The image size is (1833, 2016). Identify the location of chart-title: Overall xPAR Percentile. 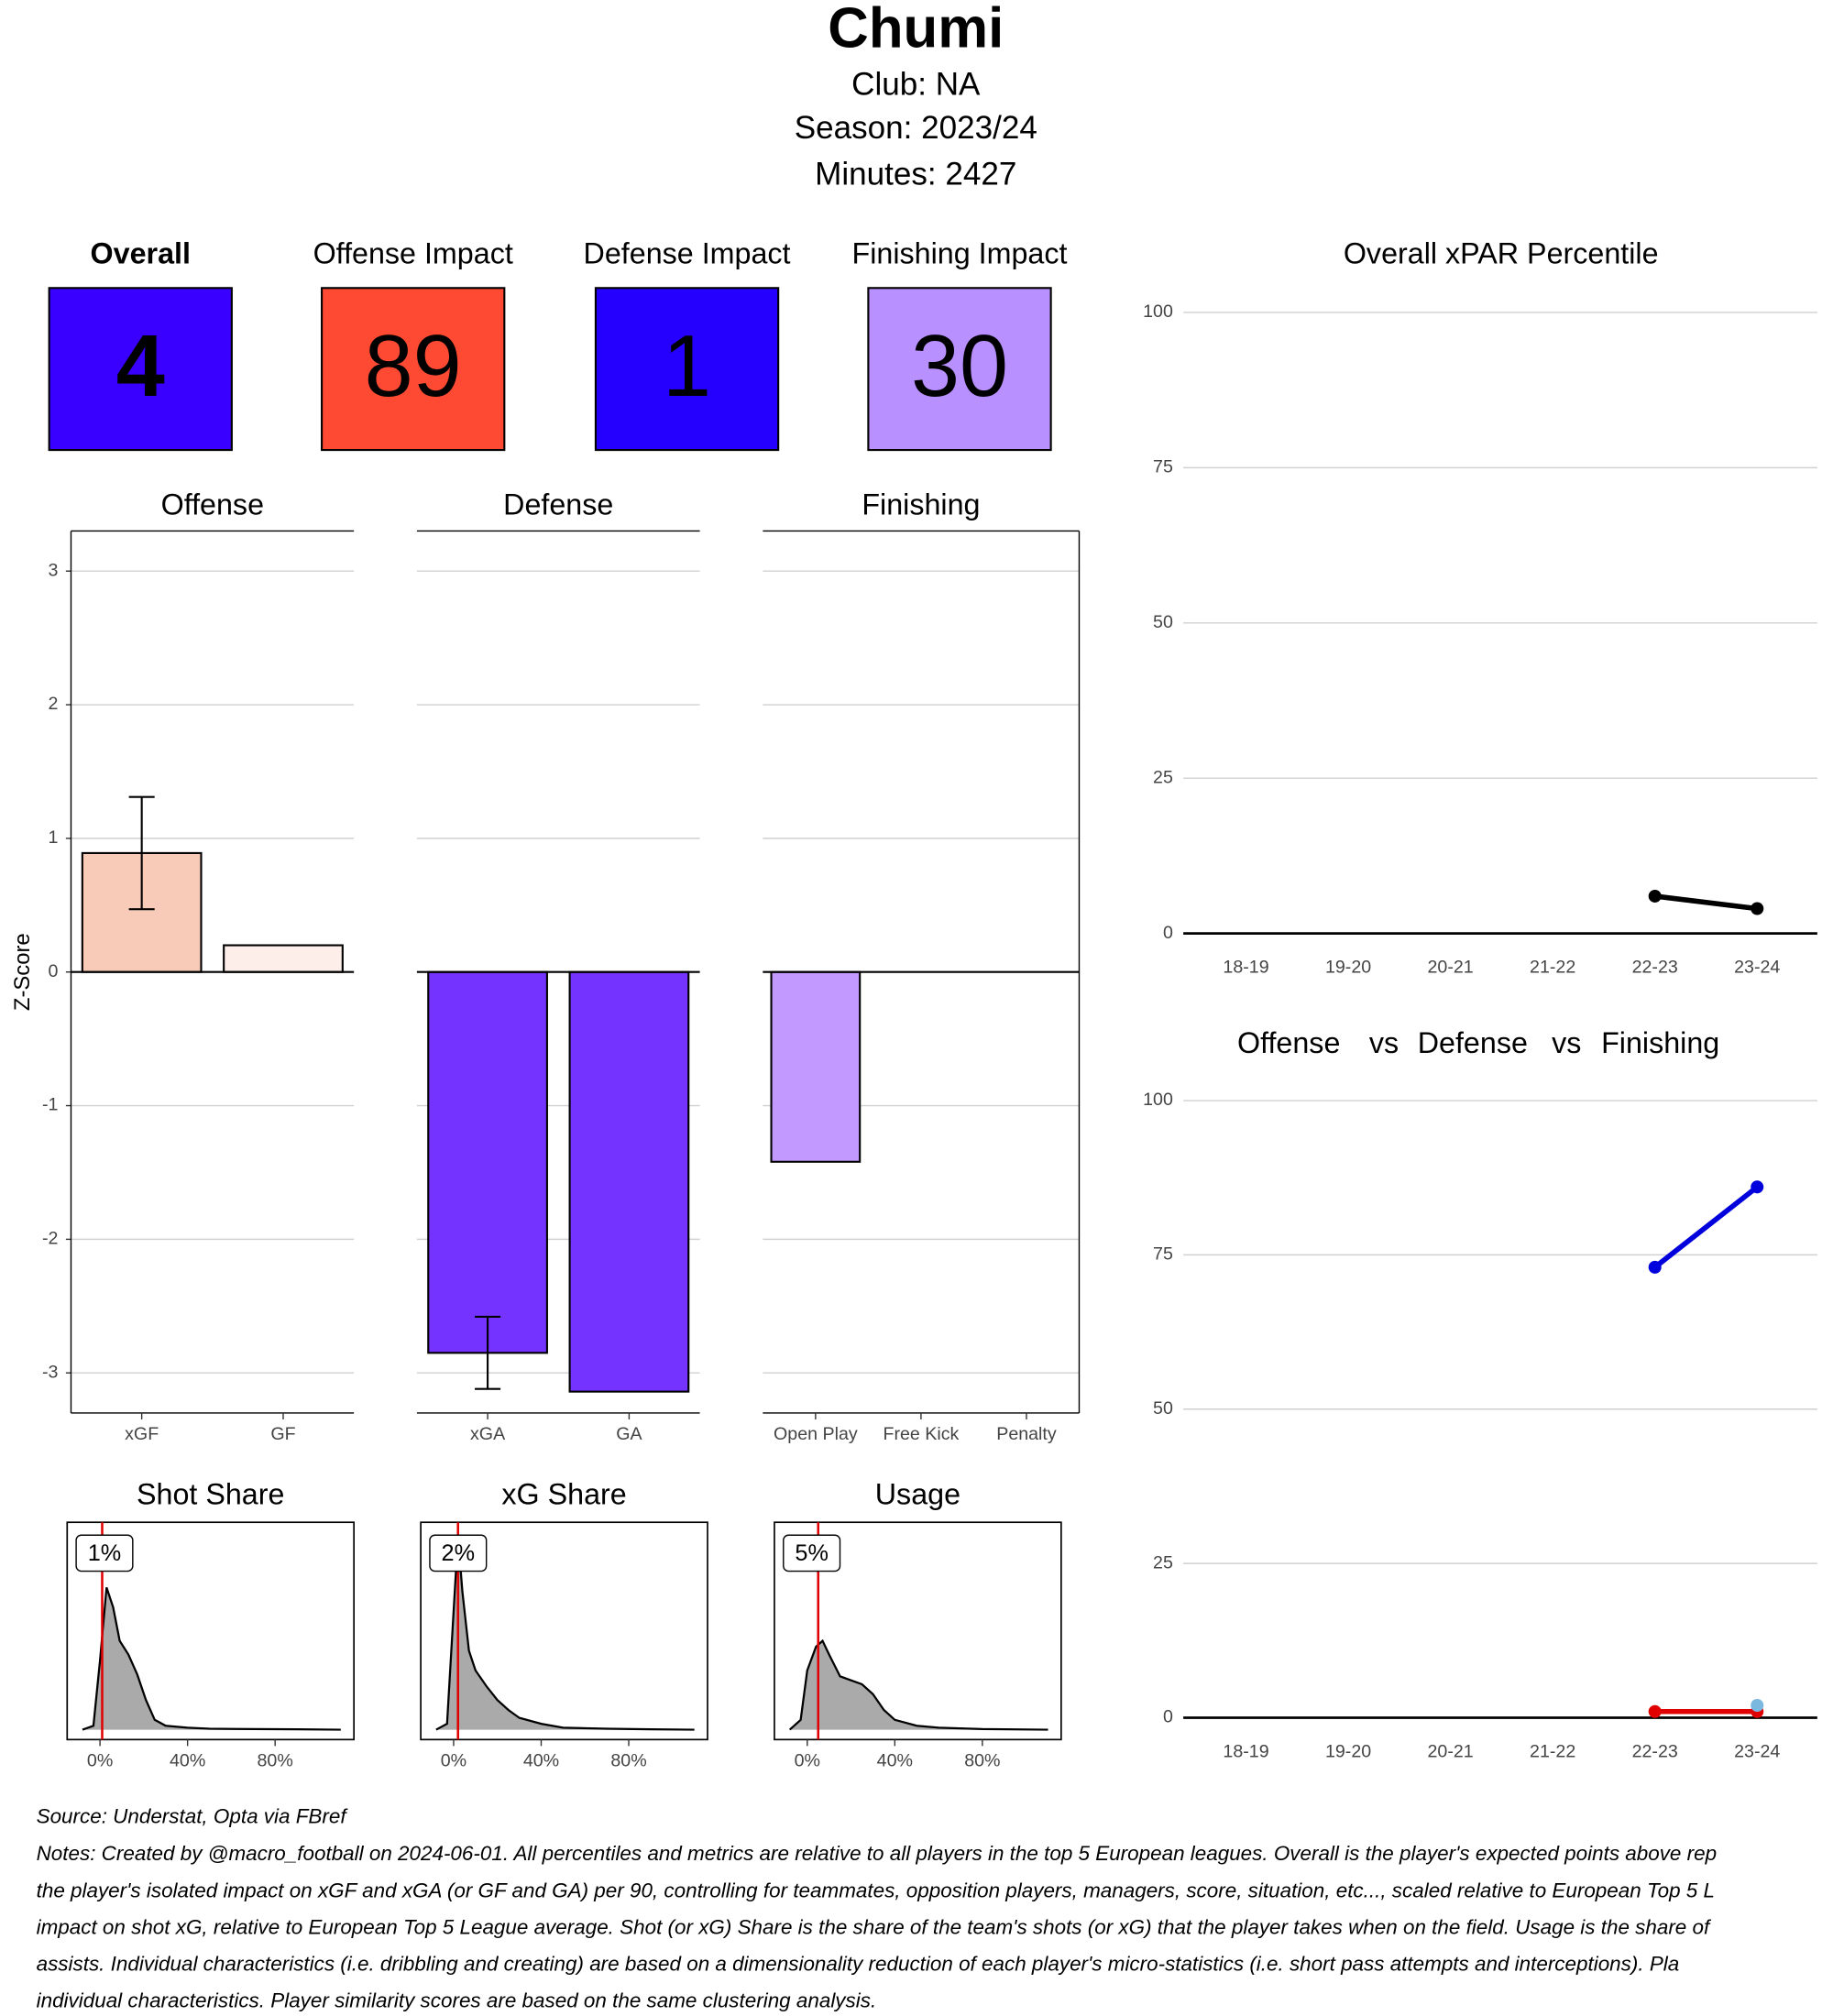
(1501, 253).